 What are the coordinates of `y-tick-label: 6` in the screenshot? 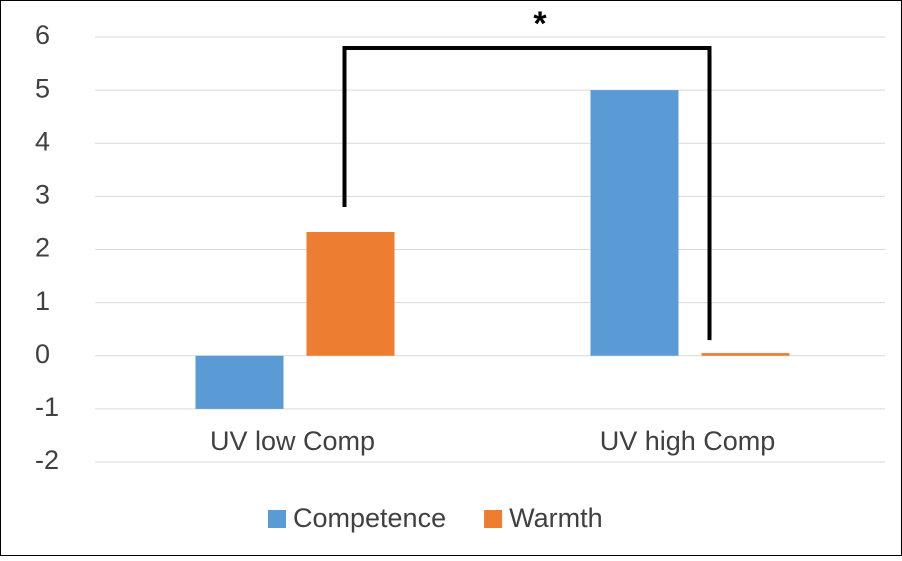 It's located at (42, 35).